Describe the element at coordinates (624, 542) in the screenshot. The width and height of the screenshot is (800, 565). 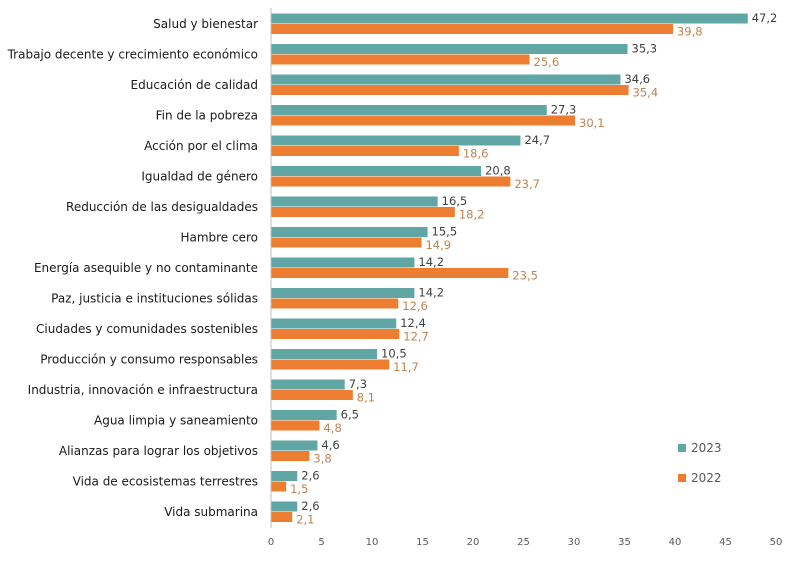
I see `x-tick-label: 35` at that location.